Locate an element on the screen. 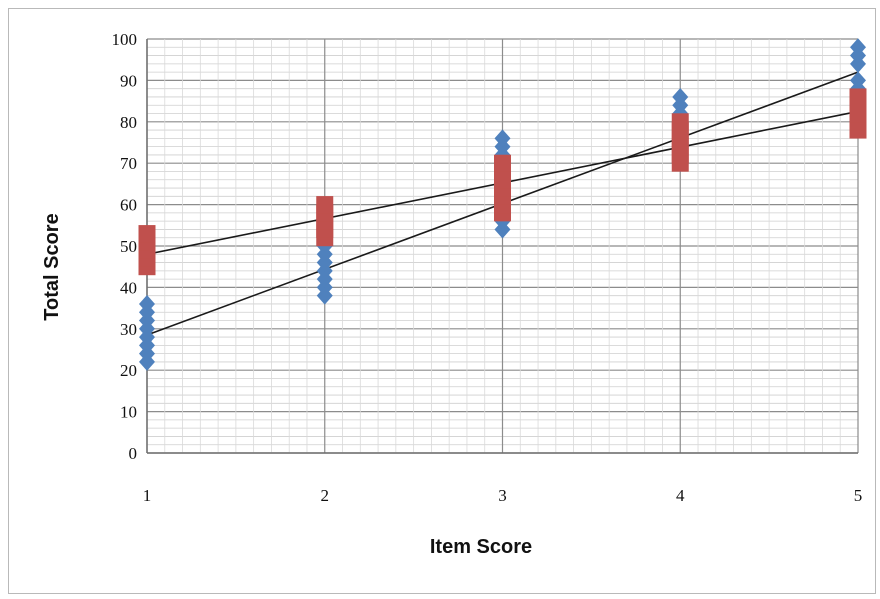 The height and width of the screenshot is (599, 880). y-tick-label: 50 is located at coordinates (128, 246).